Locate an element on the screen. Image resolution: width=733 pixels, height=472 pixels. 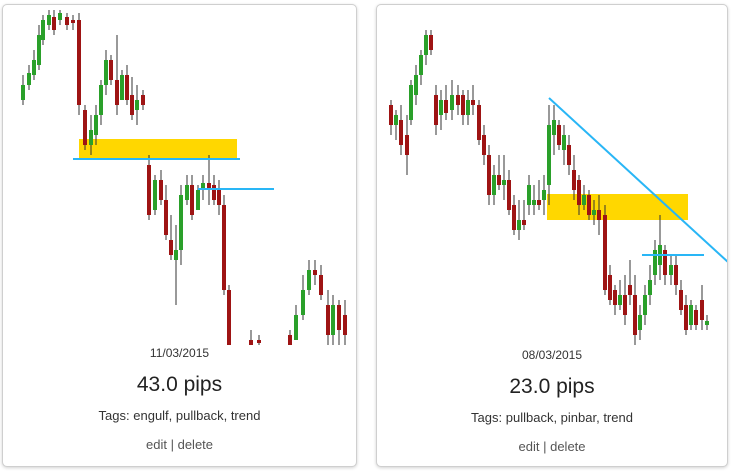
tags-line: Tags: pullback, pinbar, trend is located at coordinates (552, 417).